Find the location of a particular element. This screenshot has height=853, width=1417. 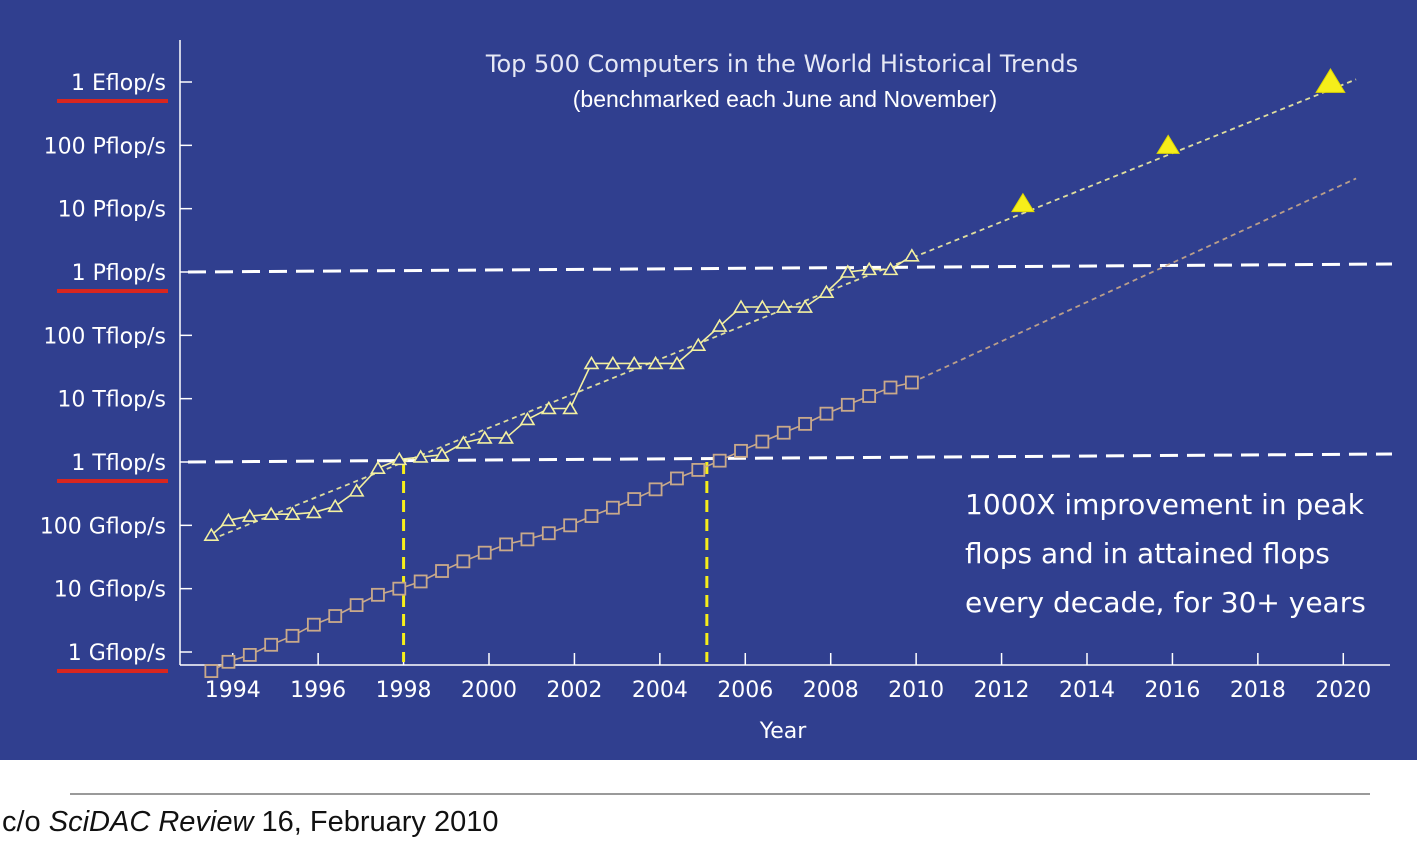

x-tick-label: 2014 is located at coordinates (1087, 690).